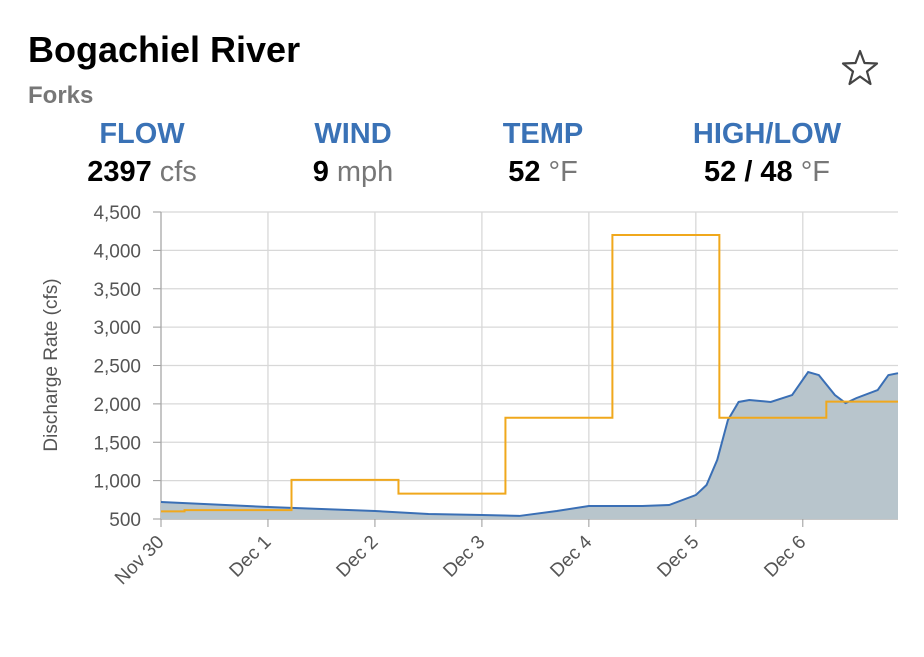  Describe the element at coordinates (117, 405) in the screenshot. I see `y-tick-label: 2,000` at that location.